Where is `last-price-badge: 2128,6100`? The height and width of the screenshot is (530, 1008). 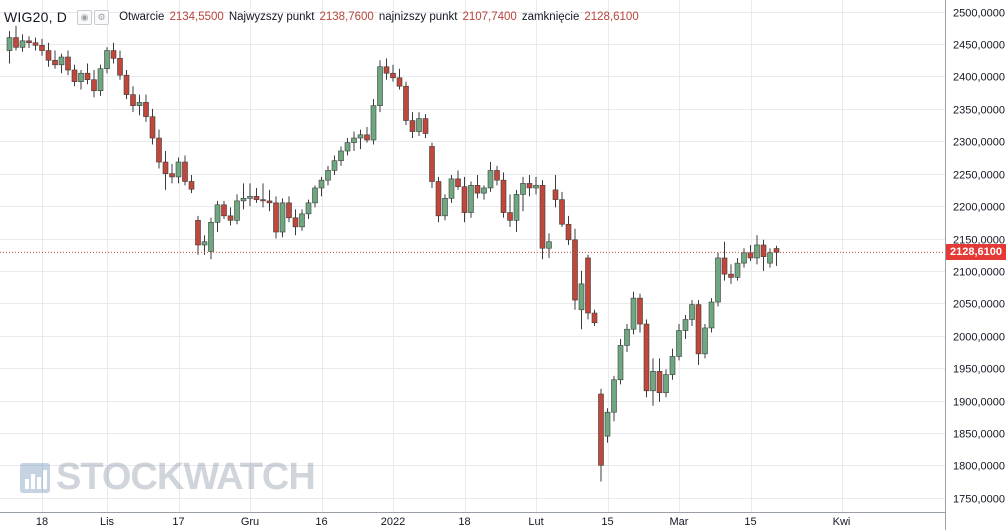 last-price-badge: 2128,6100 is located at coordinates (976, 252).